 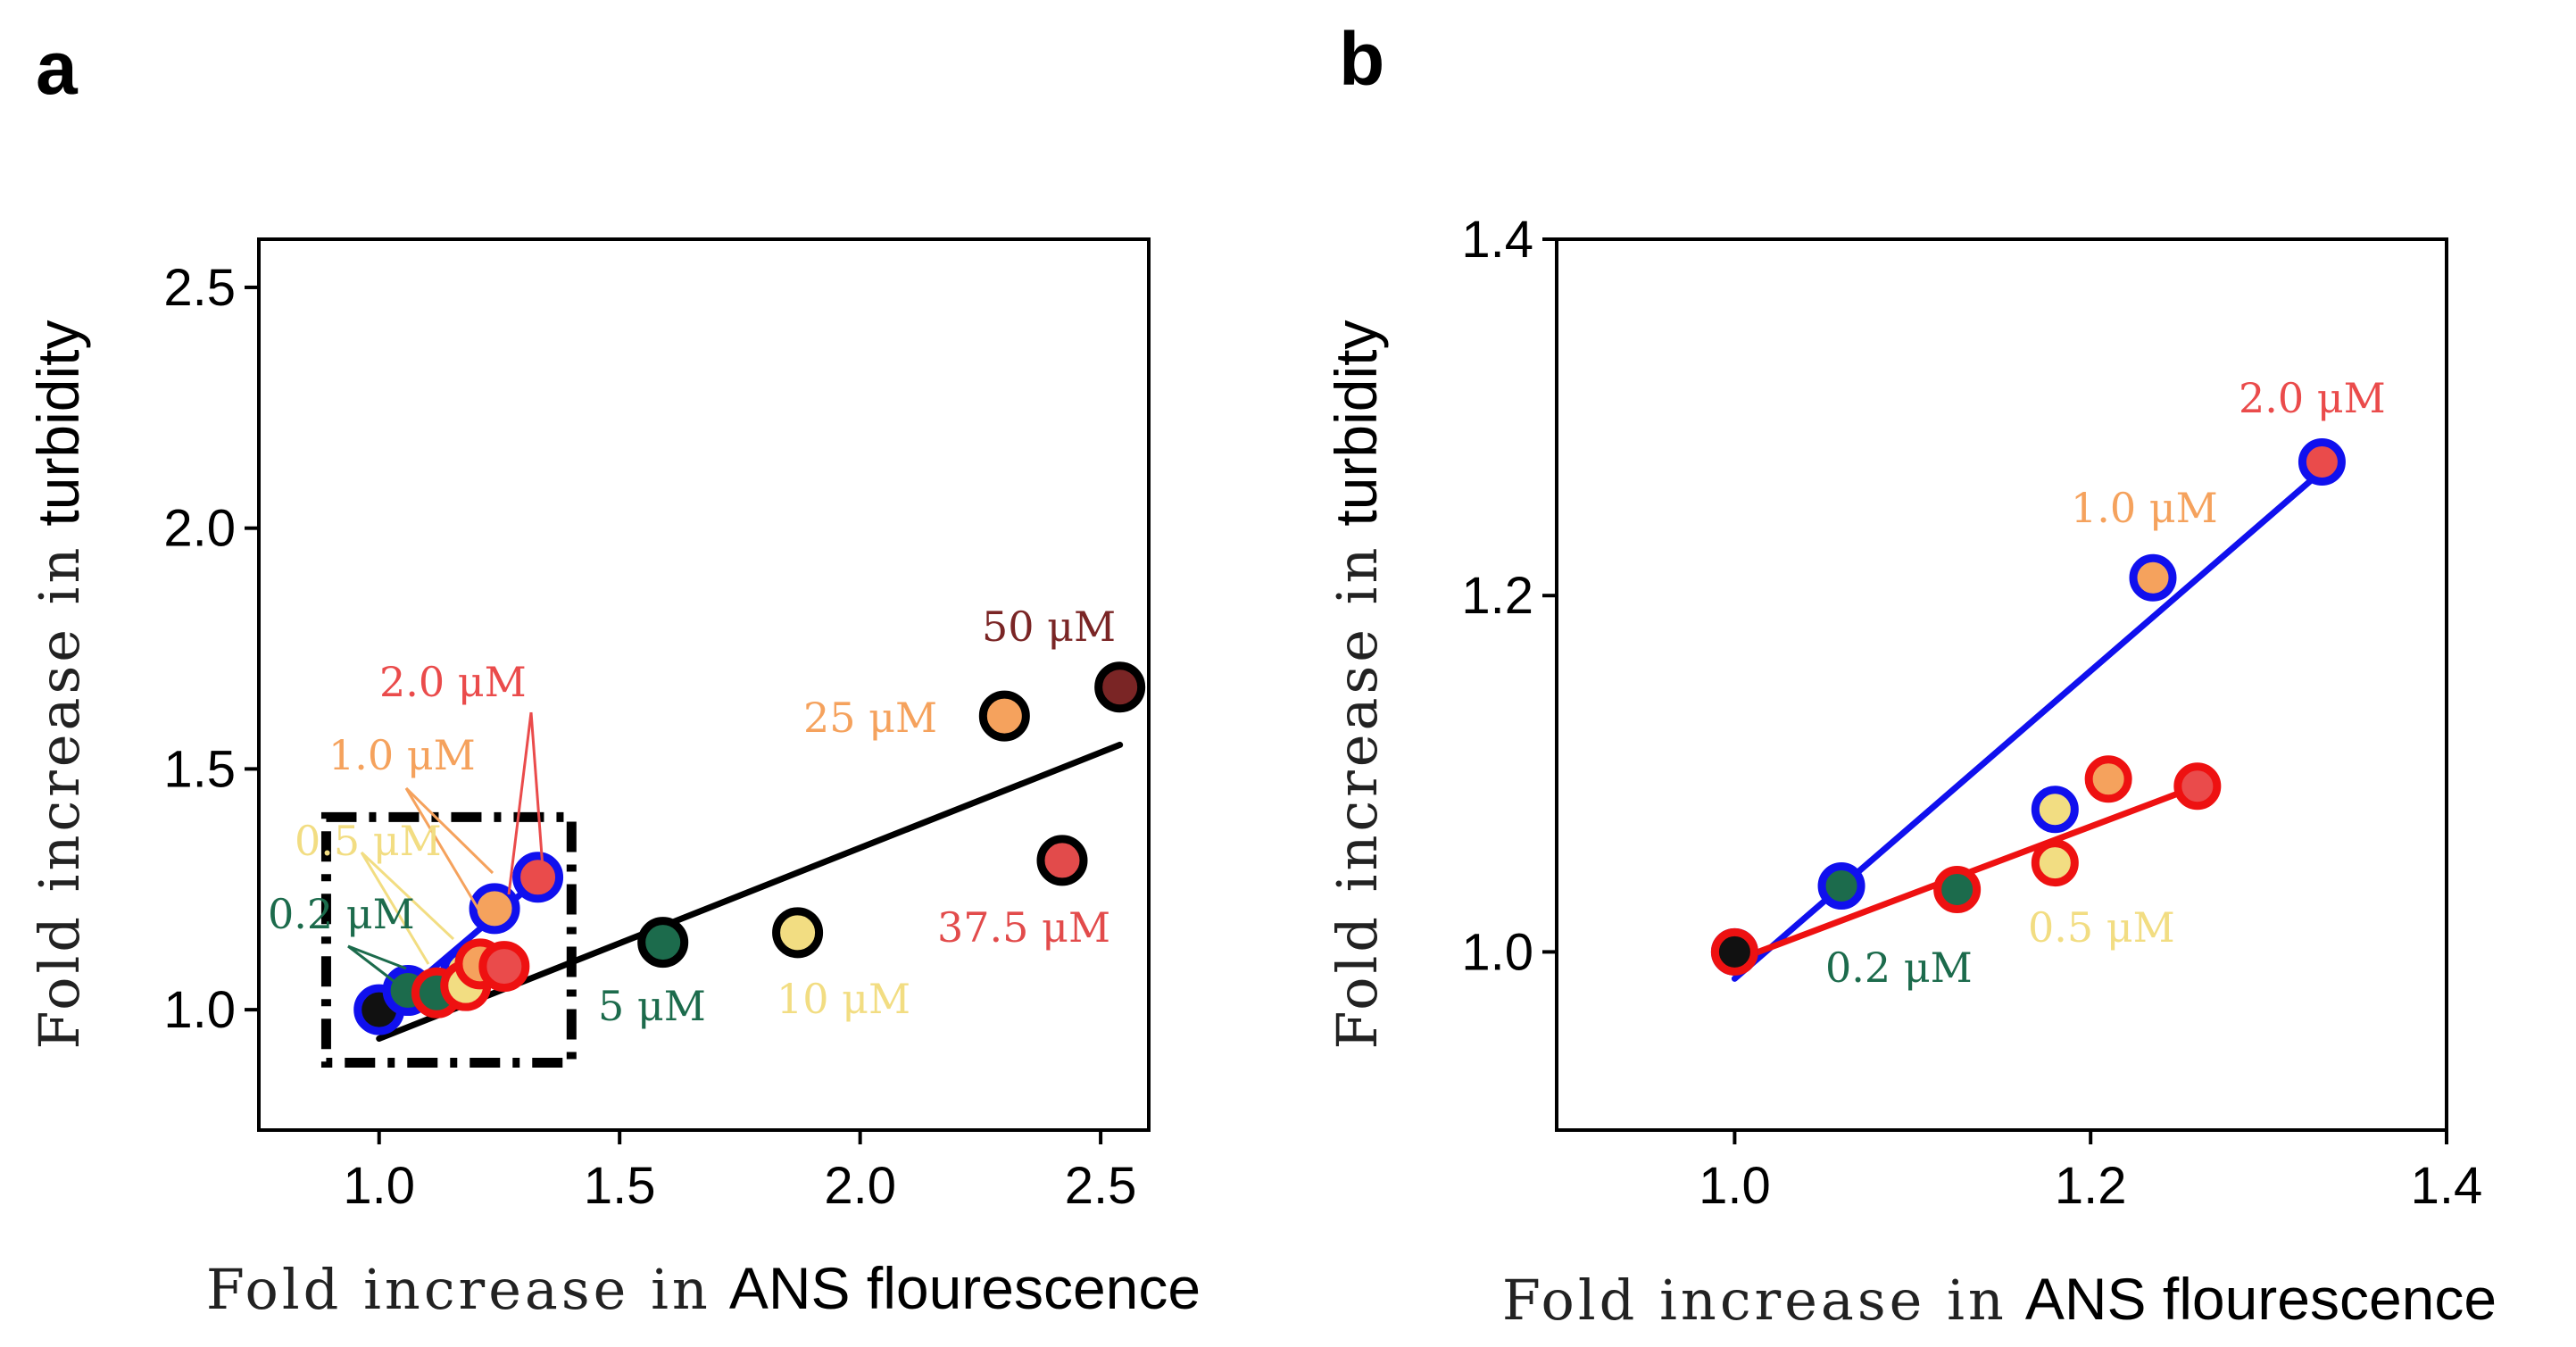 I want to click on panel-a-xlabel-suffix: ANS flourescence, so click(x=965, y=1288).